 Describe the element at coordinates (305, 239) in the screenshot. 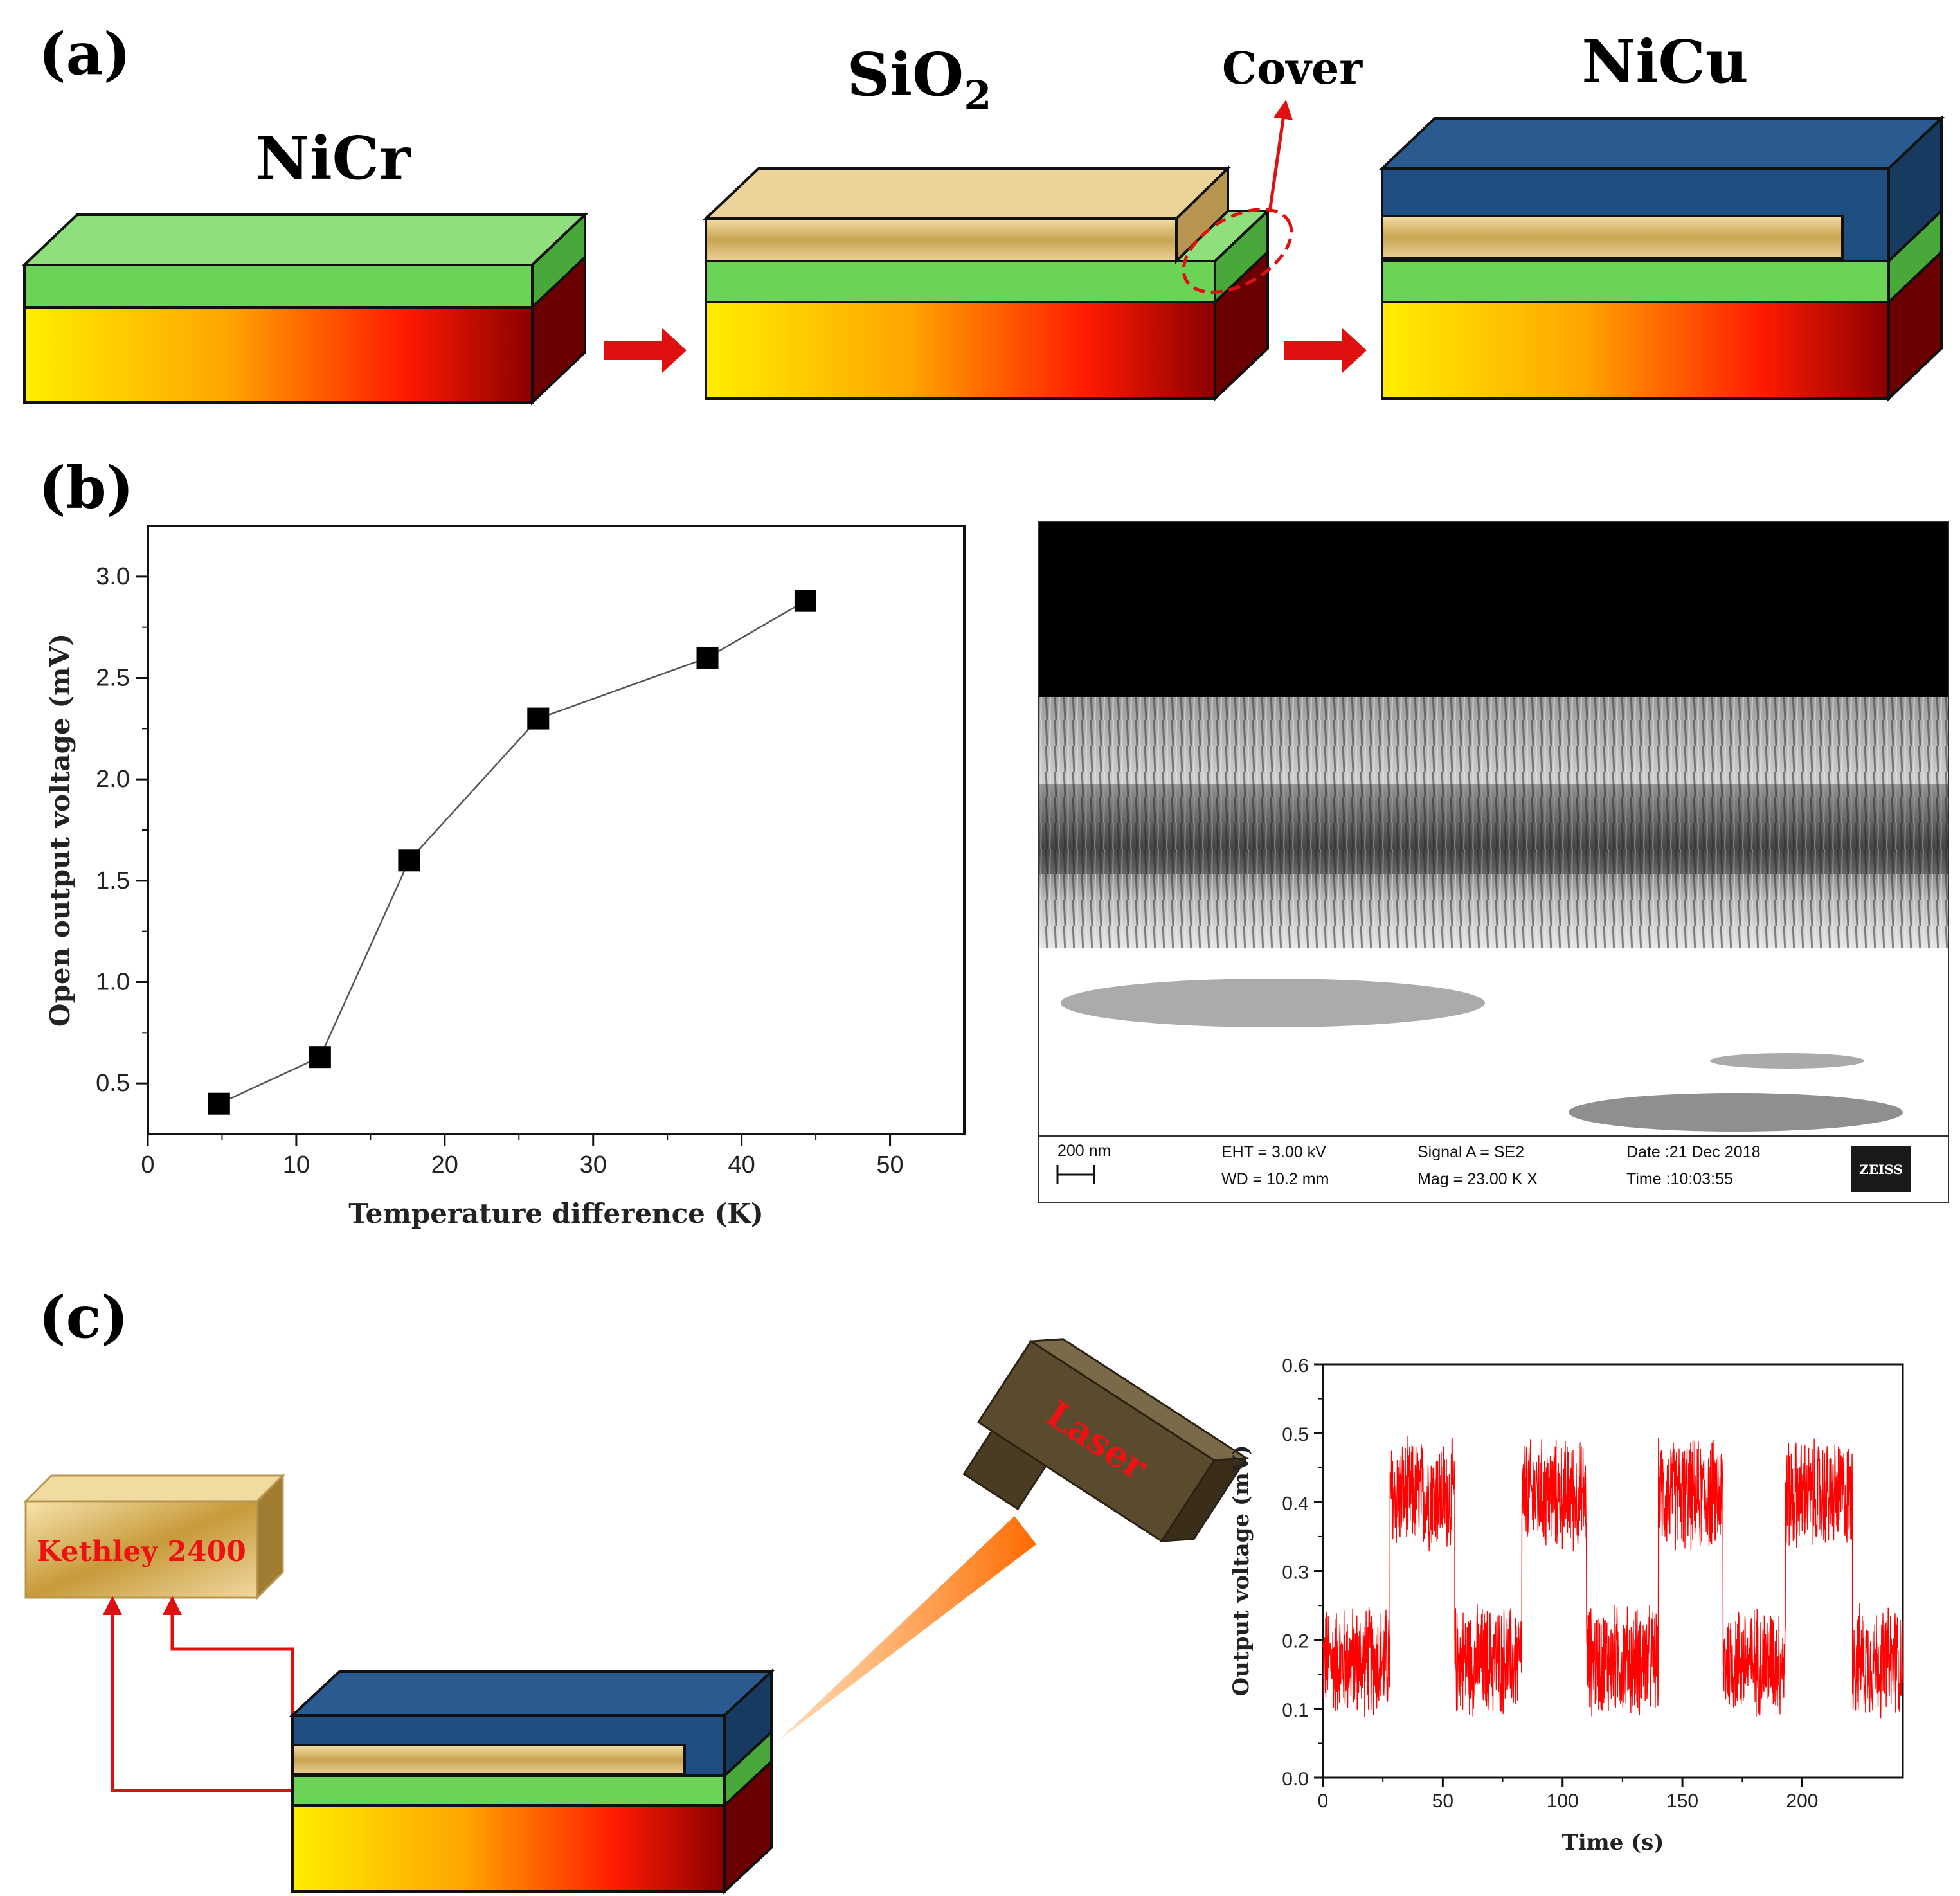

I see `nicr-layer-top` at that location.